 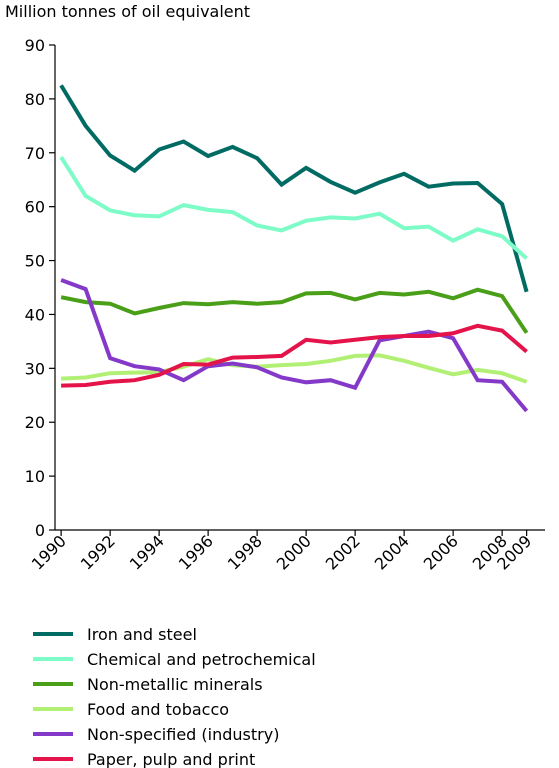 I want to click on y-tick-label: 50, so click(x=35, y=261).